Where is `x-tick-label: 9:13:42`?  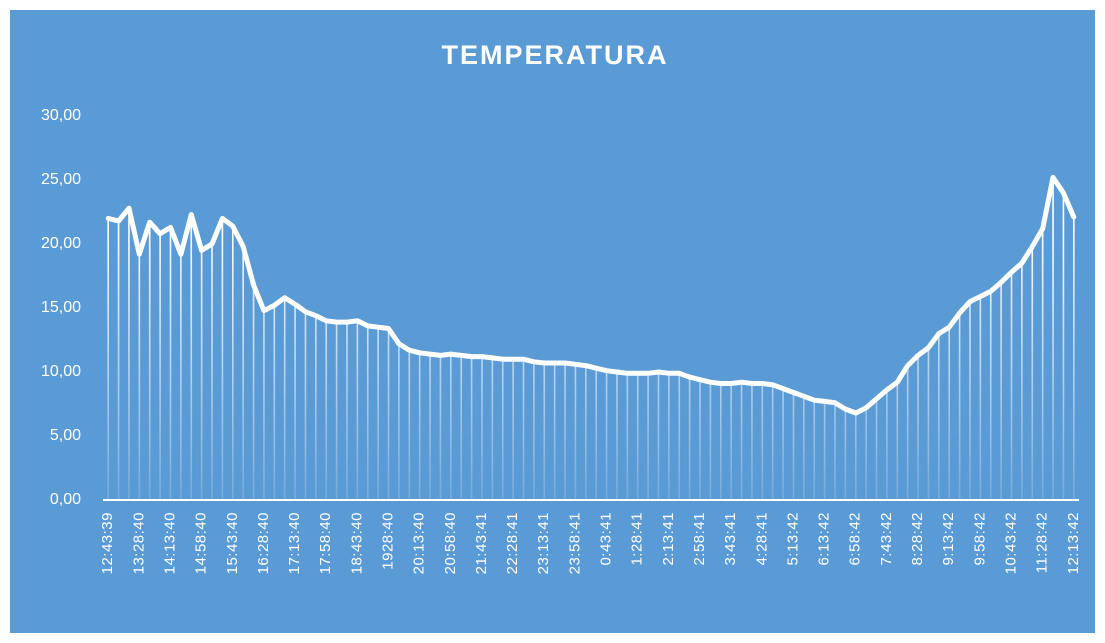 x-tick-label: 9:13:42 is located at coordinates (948, 539).